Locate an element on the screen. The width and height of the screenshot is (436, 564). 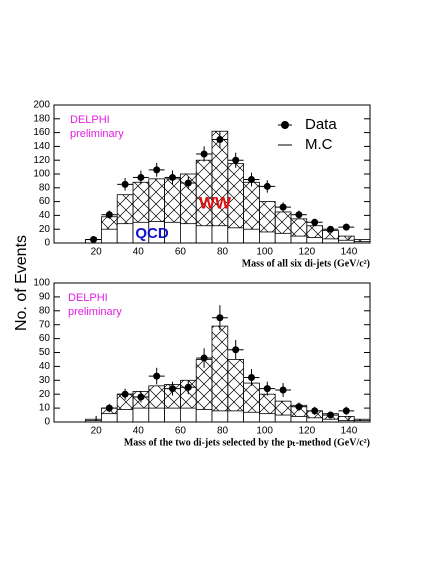
annotation: QCD is located at coordinates (152, 233).